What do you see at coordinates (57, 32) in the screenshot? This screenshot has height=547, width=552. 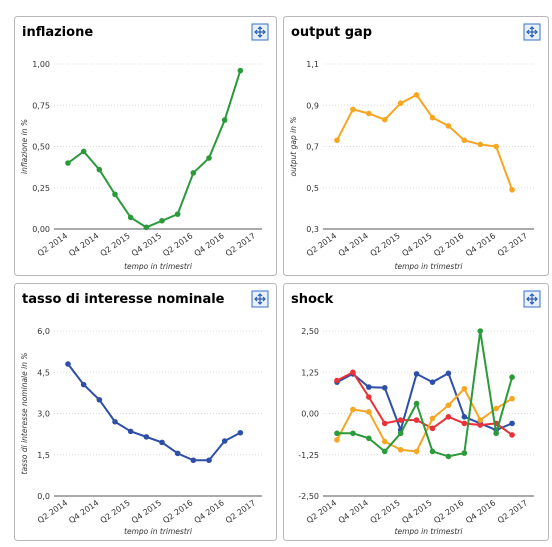 I see `chart-title: inflazione` at bounding box center [57, 32].